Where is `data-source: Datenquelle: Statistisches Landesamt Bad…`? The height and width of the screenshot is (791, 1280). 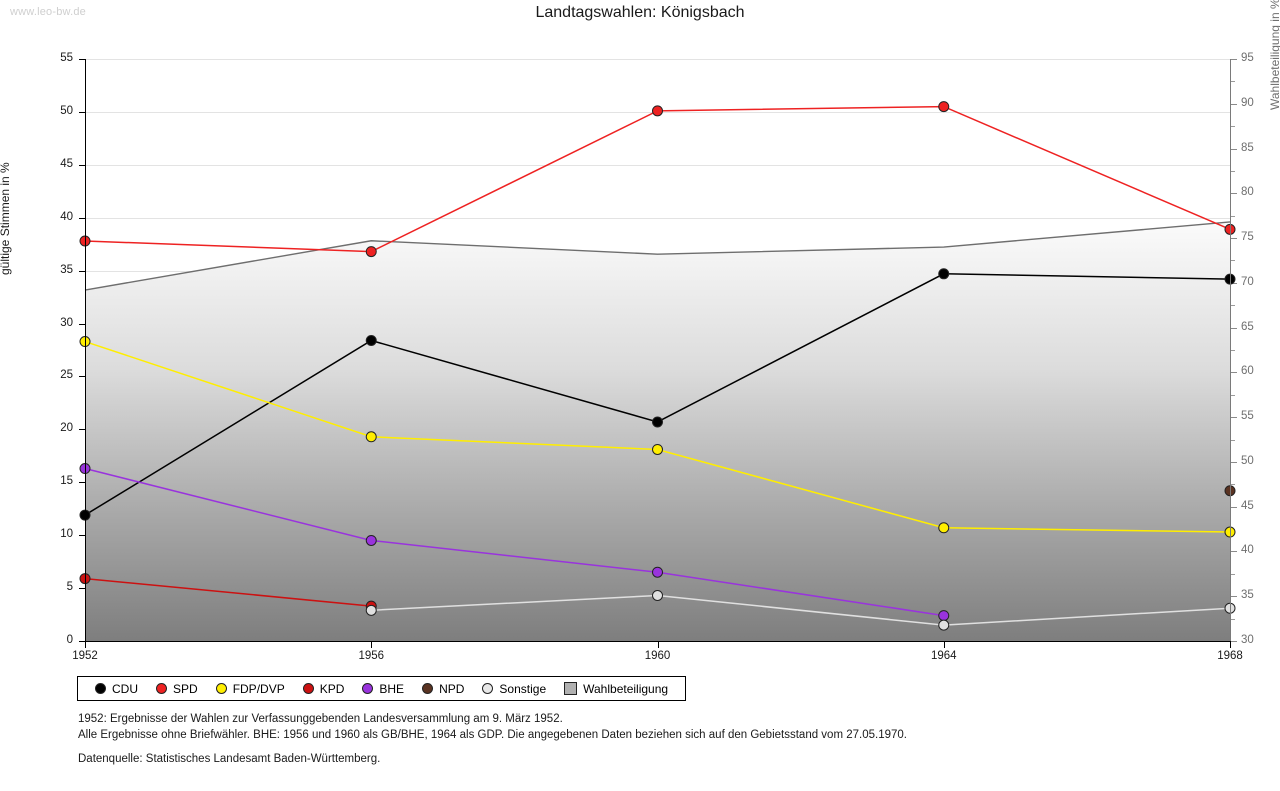
data-source: Datenquelle: Statistisches Landesamt Bad… is located at coordinates (229, 759).